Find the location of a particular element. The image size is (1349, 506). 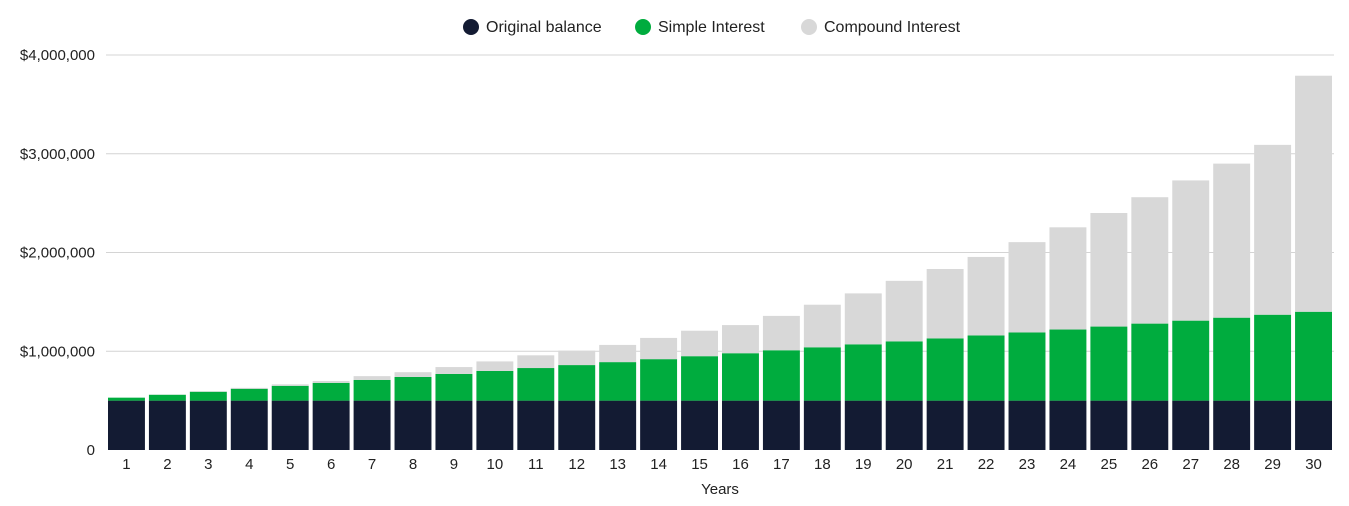

x-tick-label: 16 is located at coordinates (740, 464).